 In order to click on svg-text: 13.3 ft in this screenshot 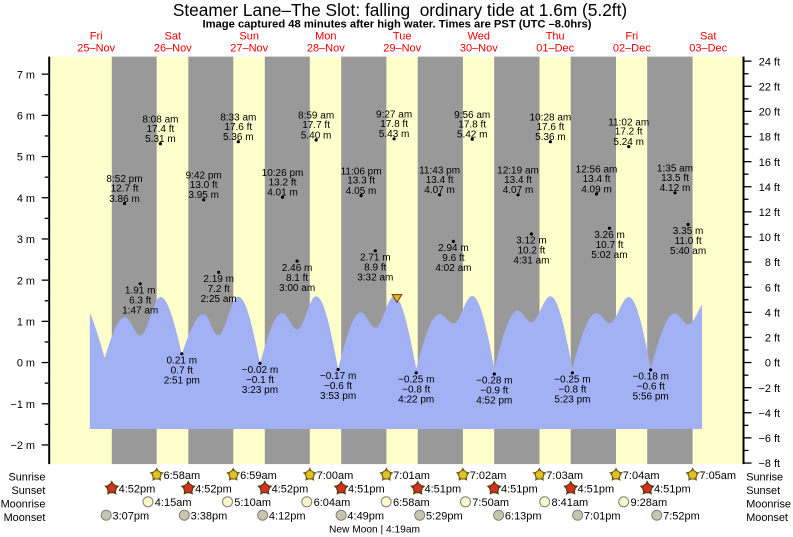, I will do `click(361, 181)`.